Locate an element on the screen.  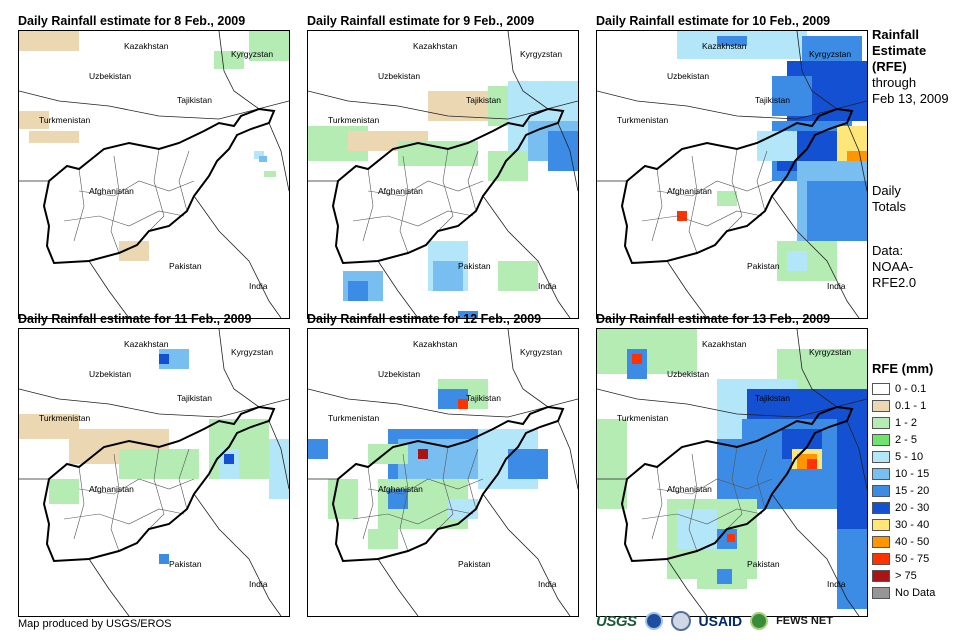
legend-item: 0 - 0.1 is located at coordinates (903, 388).